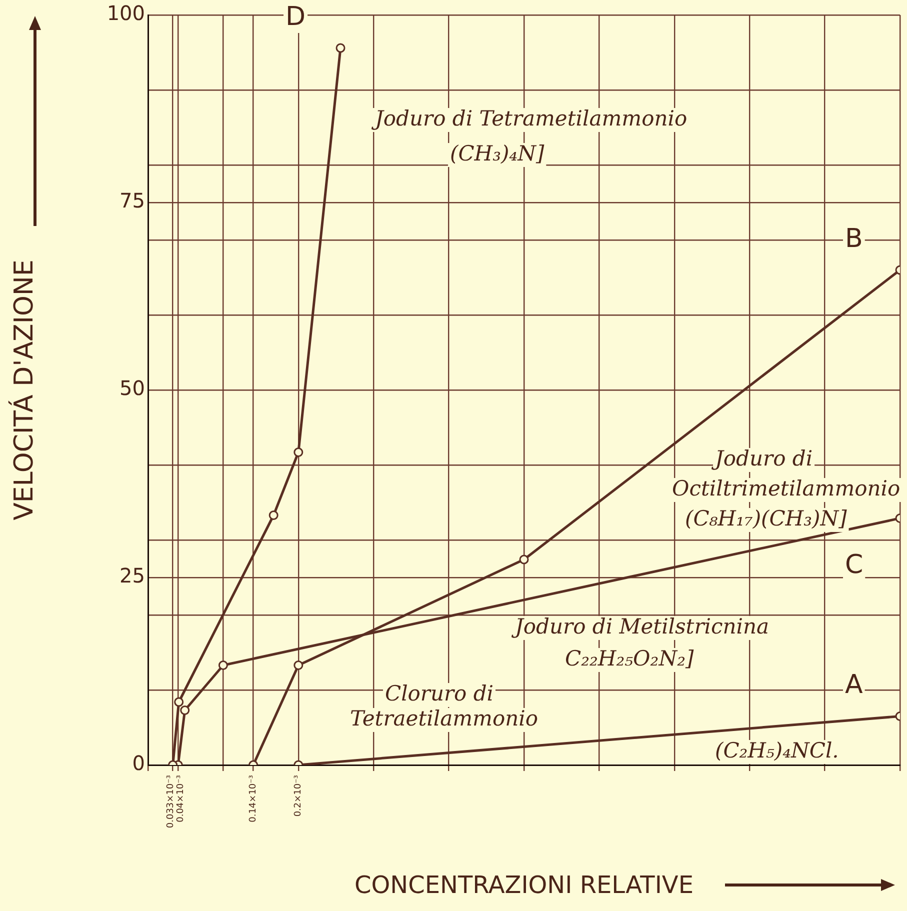  I want to click on y-tick-label: 75, so click(132, 200).